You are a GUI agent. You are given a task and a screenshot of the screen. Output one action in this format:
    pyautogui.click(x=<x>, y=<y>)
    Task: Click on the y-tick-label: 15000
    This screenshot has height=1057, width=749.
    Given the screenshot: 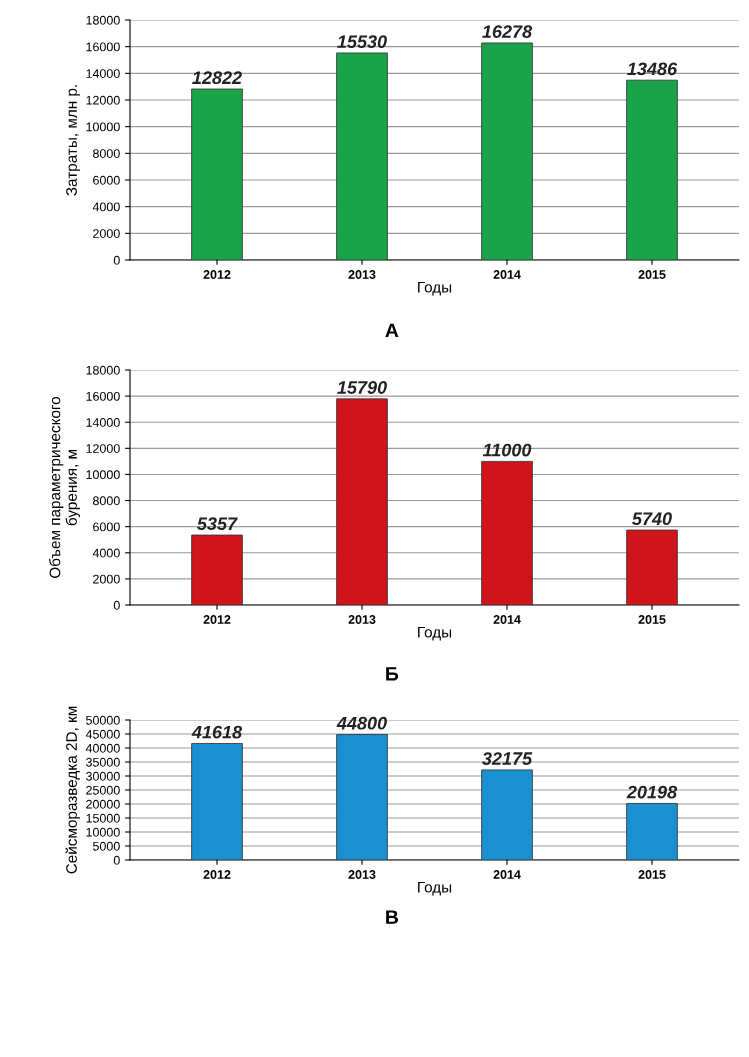 What is the action you would take?
    pyautogui.click(x=103, y=818)
    